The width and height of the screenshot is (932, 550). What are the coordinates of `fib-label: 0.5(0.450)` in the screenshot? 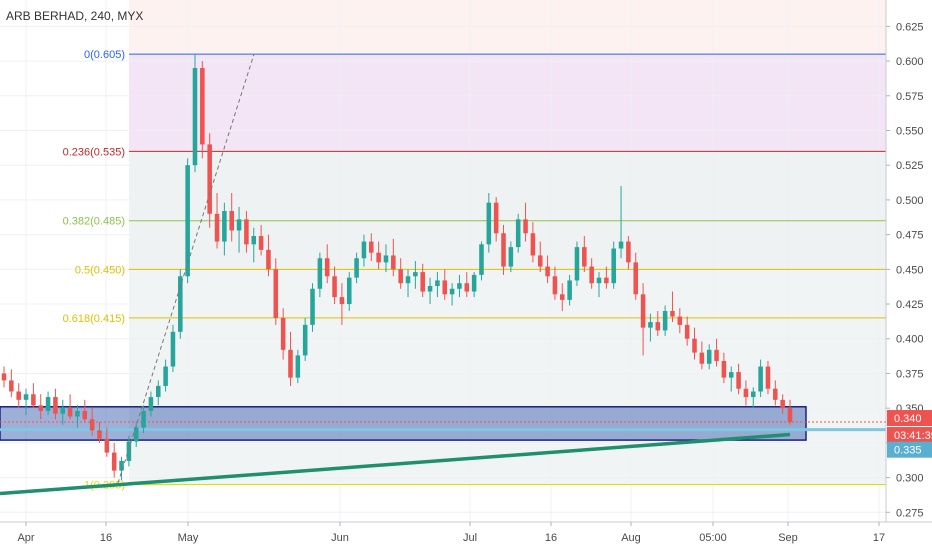 It's located at (100, 270).